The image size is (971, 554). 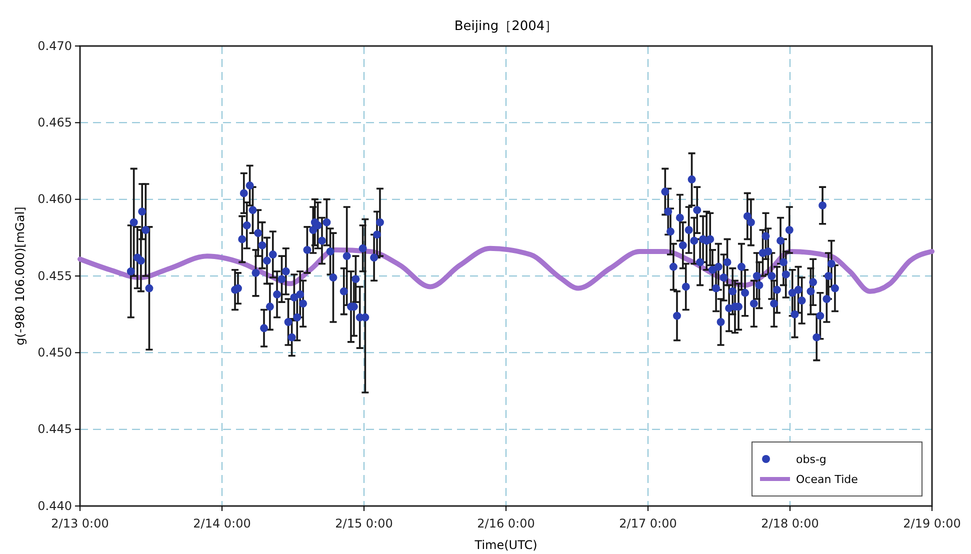 What do you see at coordinates (55, 123) in the screenshot?
I see `y-tick-label: 0.465` at bounding box center [55, 123].